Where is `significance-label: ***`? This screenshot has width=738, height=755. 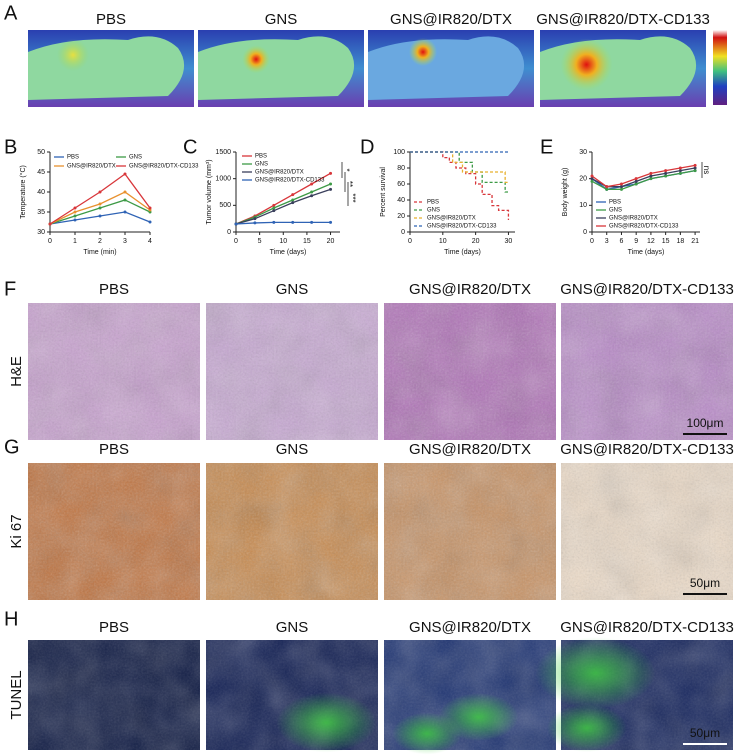 significance-label: *** is located at coordinates (352, 197).